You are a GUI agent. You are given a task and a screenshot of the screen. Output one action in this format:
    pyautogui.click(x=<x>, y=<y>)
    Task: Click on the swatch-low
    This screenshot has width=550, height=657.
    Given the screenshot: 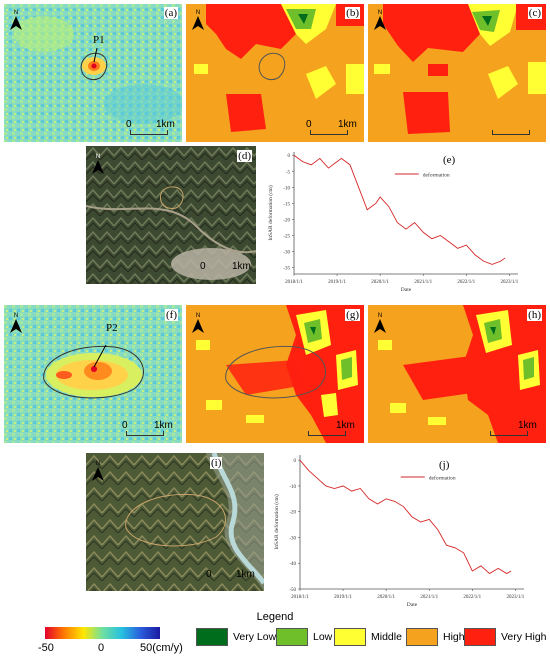 What is the action you would take?
    pyautogui.click(x=292, y=637)
    